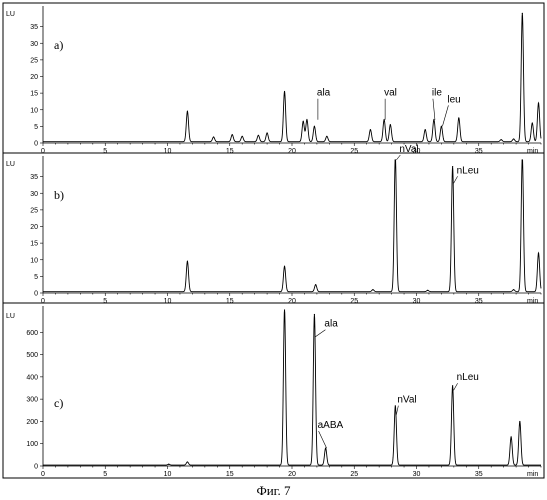 The height and width of the screenshot is (500, 547). What do you see at coordinates (390, 93) in the screenshot?
I see `peak-annotation: val` at bounding box center [390, 93].